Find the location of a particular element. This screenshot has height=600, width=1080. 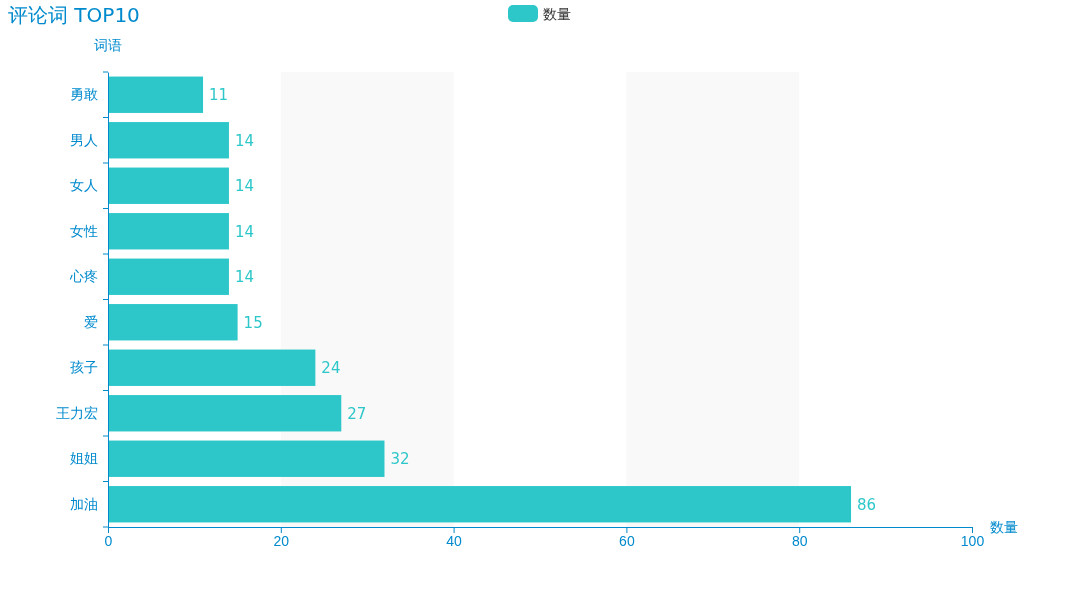

y-tick-label: 心疼 is located at coordinates (83, 276).